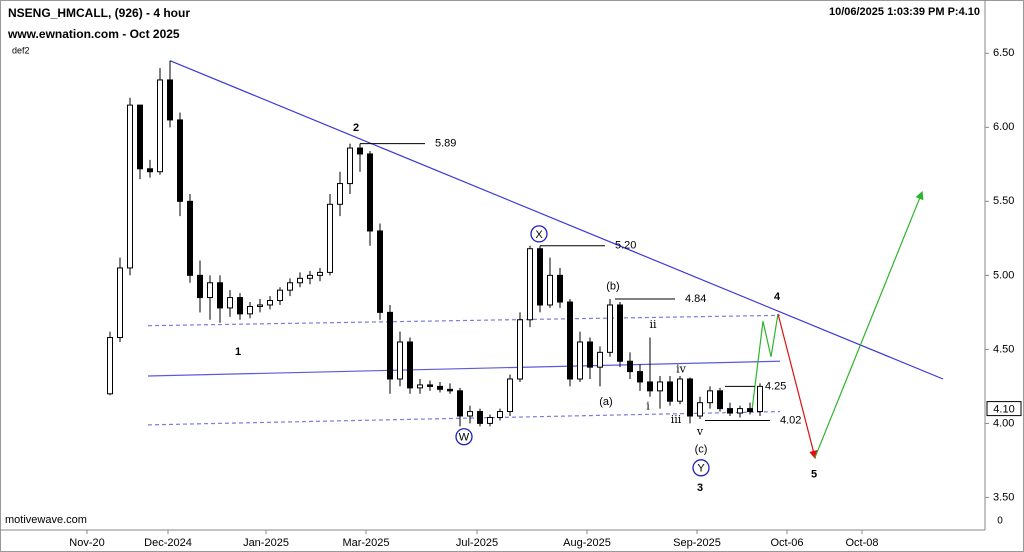 This screenshot has width=1024, height=552. Describe the element at coordinates (93, 34) in the screenshot. I see `chart-subtitle: www.ewnation.com - Oct 2025` at that location.